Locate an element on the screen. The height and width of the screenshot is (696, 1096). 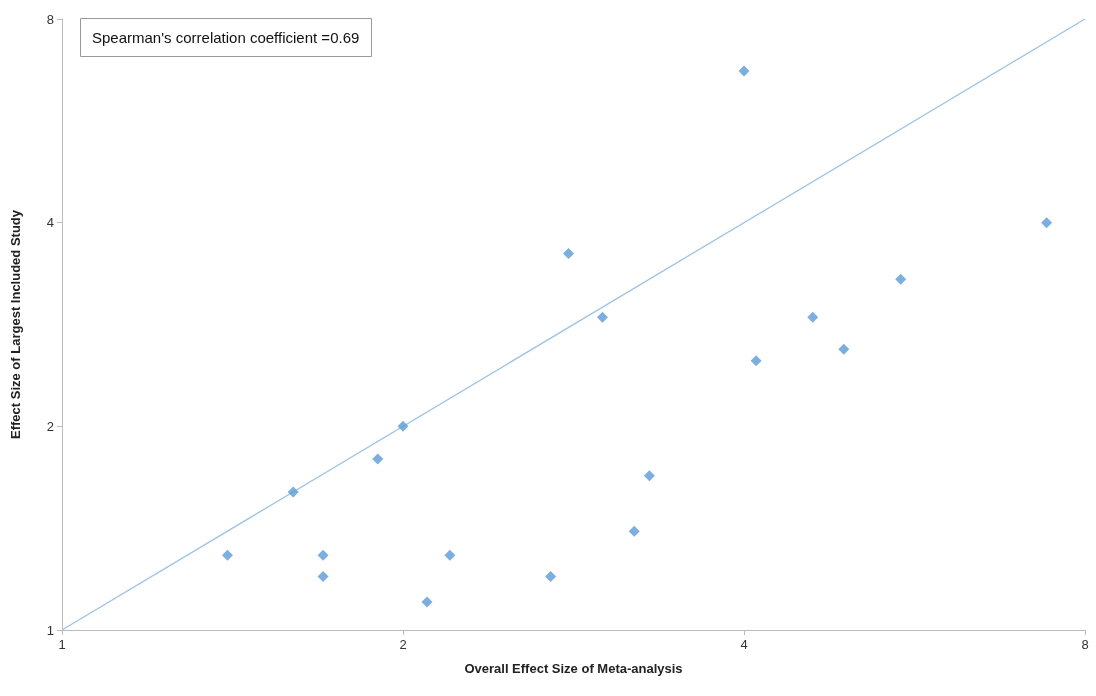
annotation: Spearman's correlation coefficient =0.69 is located at coordinates (226, 37).